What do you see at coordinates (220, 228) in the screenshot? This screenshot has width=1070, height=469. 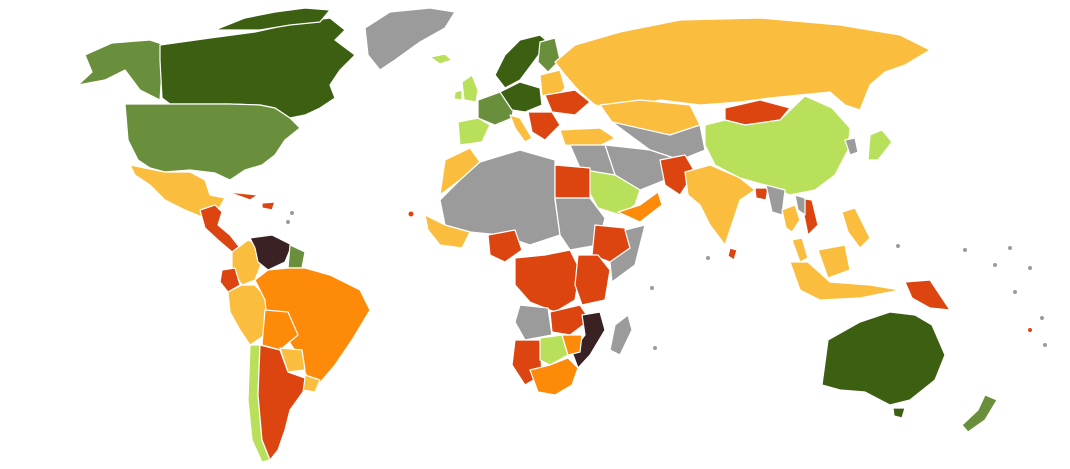 I see `region-central-america` at bounding box center [220, 228].